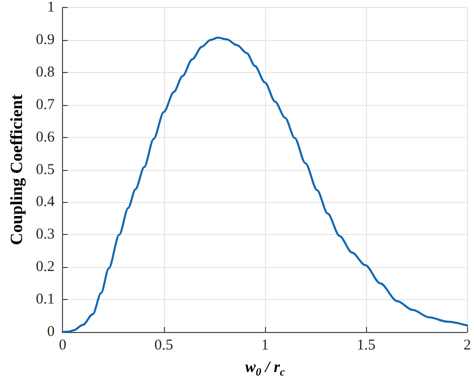  What do you see at coordinates (51, 8) in the screenshot?
I see `y-tick-label: 1` at bounding box center [51, 8].